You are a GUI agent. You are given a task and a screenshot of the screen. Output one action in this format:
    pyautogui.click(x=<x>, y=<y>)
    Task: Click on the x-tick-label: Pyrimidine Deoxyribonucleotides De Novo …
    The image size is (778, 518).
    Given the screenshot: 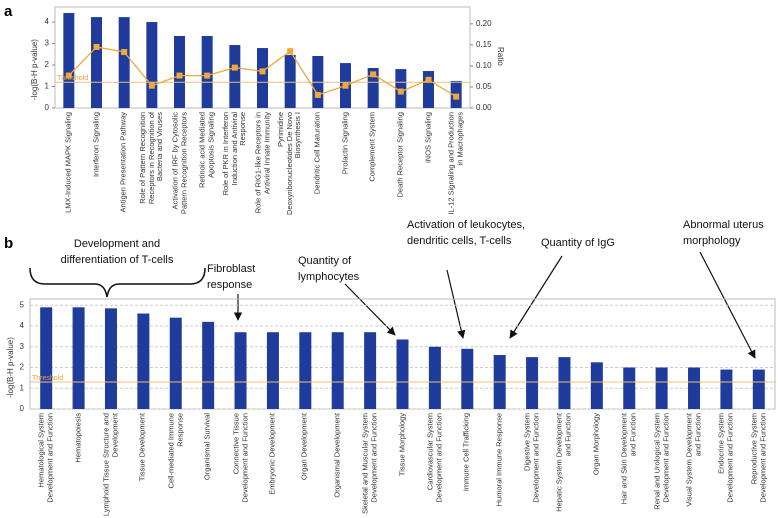 What is the action you would take?
    pyautogui.click(x=289, y=163)
    